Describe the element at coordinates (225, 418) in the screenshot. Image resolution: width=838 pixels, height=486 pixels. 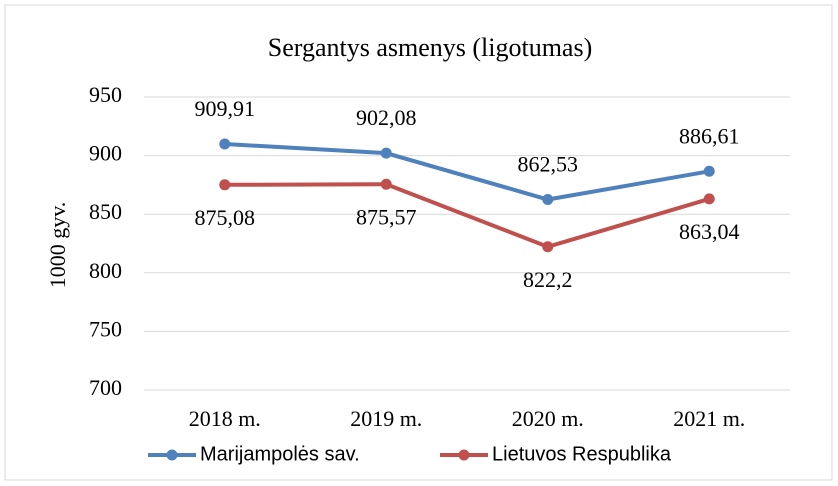
I see `x-tick-label: 2018 m.` at that location.